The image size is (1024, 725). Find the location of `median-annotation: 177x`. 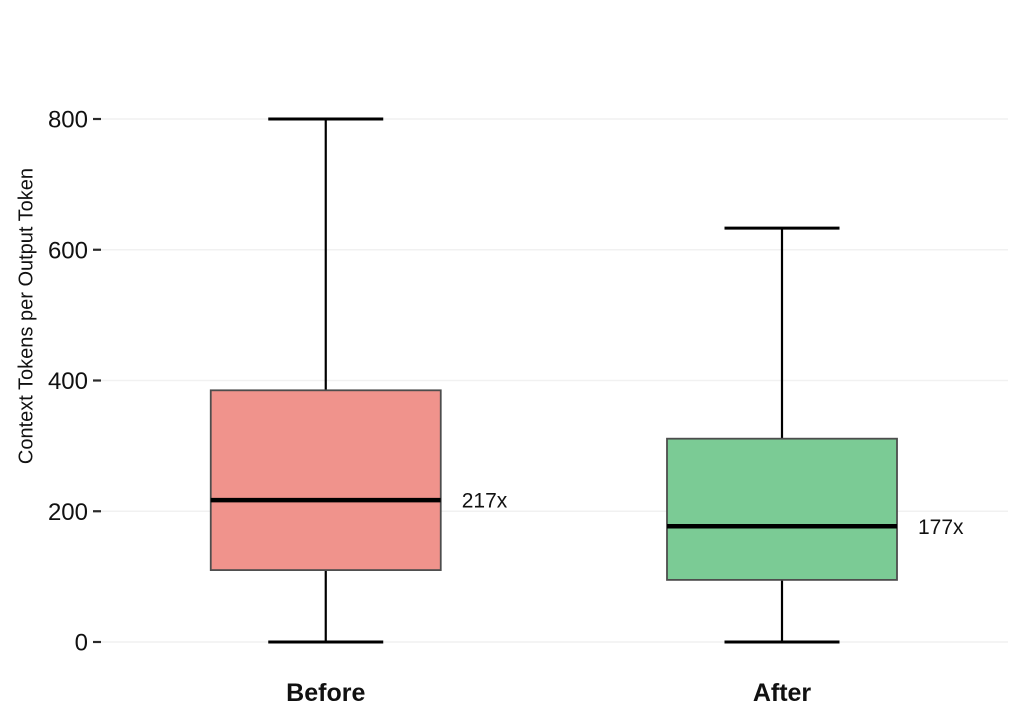

median-annotation: 177x is located at coordinates (941, 527).